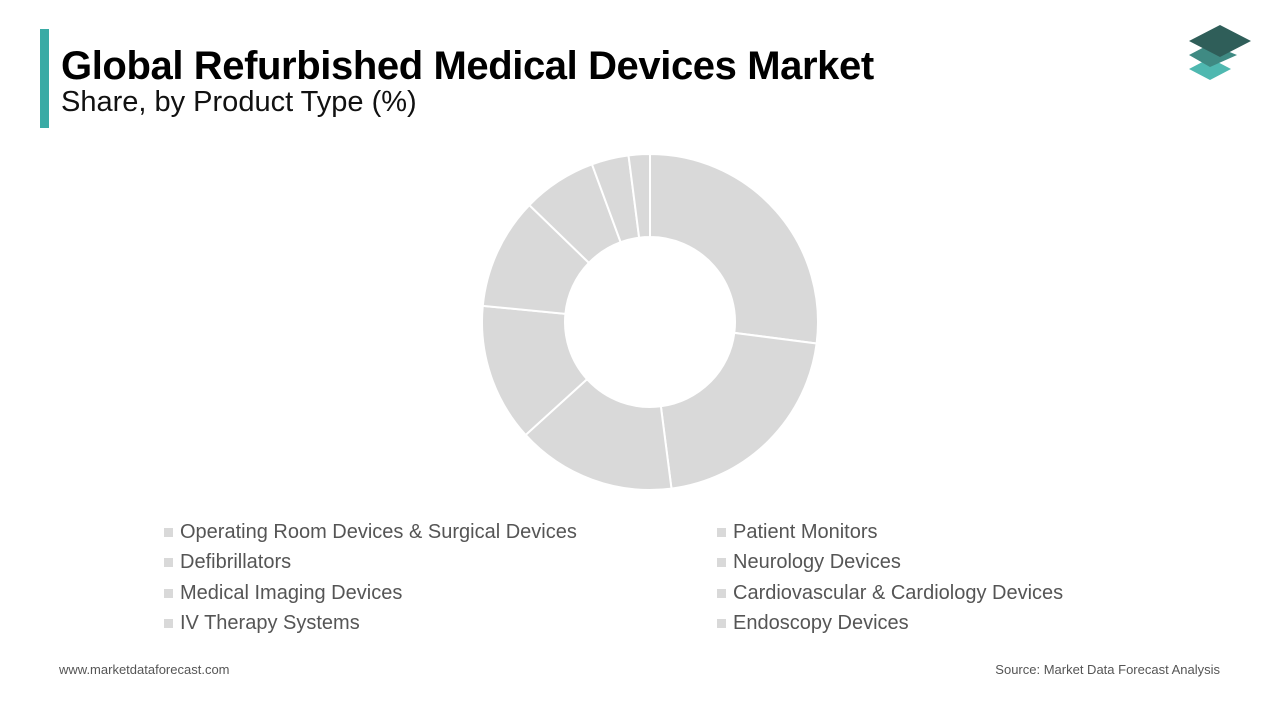  I want to click on source-footer: Source: Market Data Forecast Analysis, so click(1107, 669).